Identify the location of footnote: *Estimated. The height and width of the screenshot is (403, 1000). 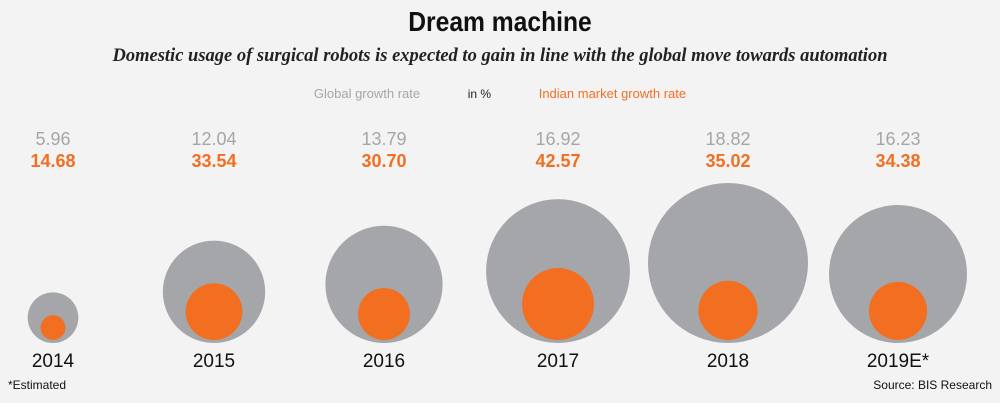
(37, 385).